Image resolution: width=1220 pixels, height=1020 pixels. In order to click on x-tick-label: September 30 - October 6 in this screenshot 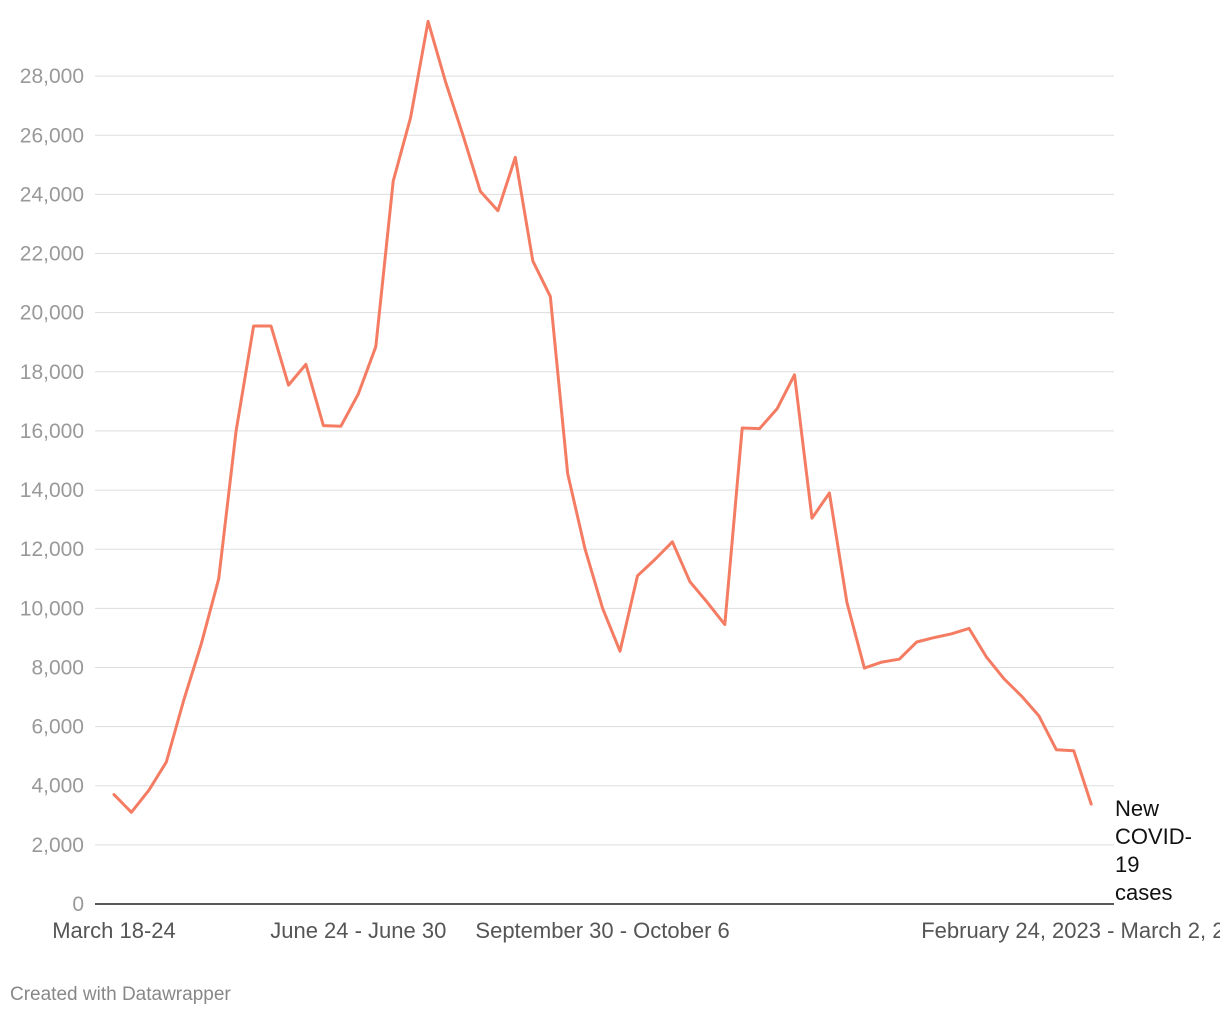, I will do `click(602, 930)`.